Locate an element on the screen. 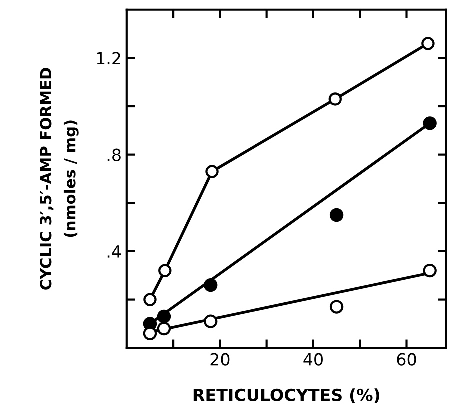  x-tick-label: 60 is located at coordinates (406, 359).